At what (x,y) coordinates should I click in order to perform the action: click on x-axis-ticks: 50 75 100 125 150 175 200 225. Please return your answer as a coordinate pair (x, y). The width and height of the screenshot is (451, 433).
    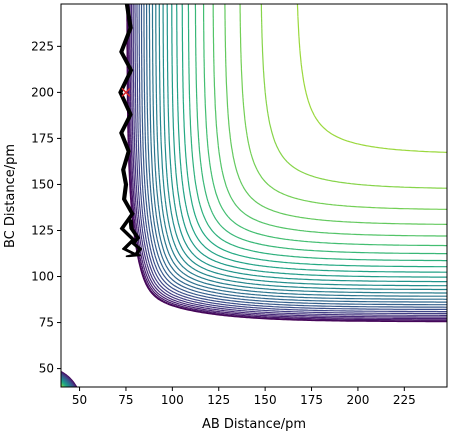
    Looking at the image, I should click on (244, 397).